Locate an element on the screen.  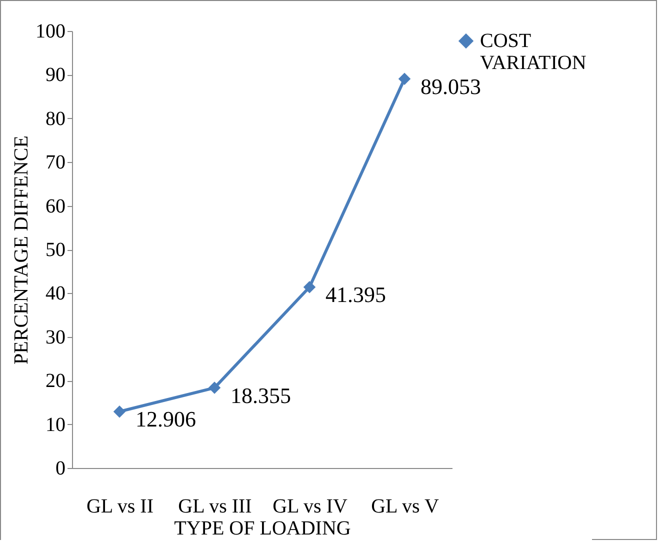
y-tick-label: 60 is located at coordinates (56, 206).